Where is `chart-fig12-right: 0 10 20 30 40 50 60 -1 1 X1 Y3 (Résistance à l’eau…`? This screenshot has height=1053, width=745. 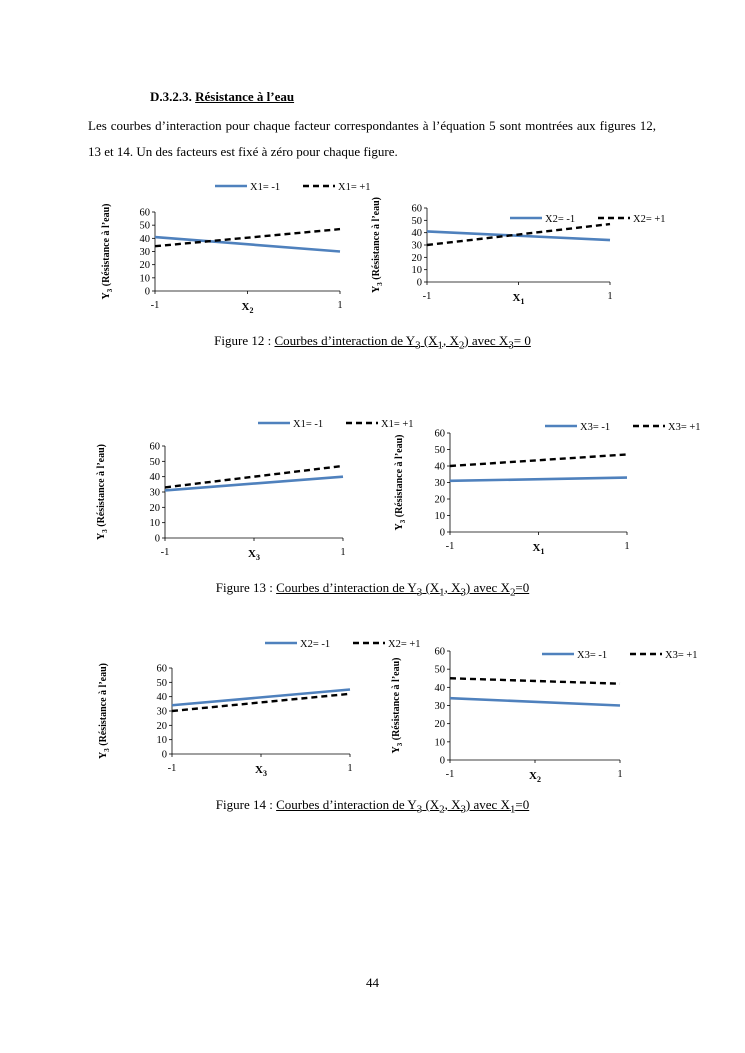 chart-fig12-right: 0 10 20 30 40 50 60 -1 1 X1 Y3 (Résistance à l’eau… is located at coordinates (518, 248).